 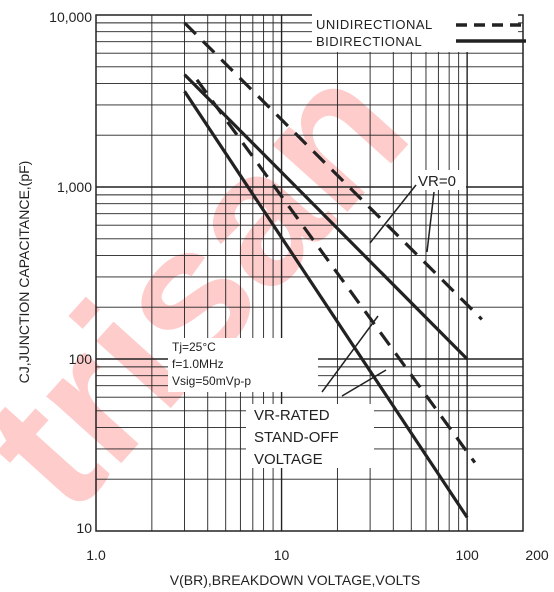 I want to click on y-axis-label: CJ,JUNCTION CAPACITANCE,(pF), so click(x=24, y=272).